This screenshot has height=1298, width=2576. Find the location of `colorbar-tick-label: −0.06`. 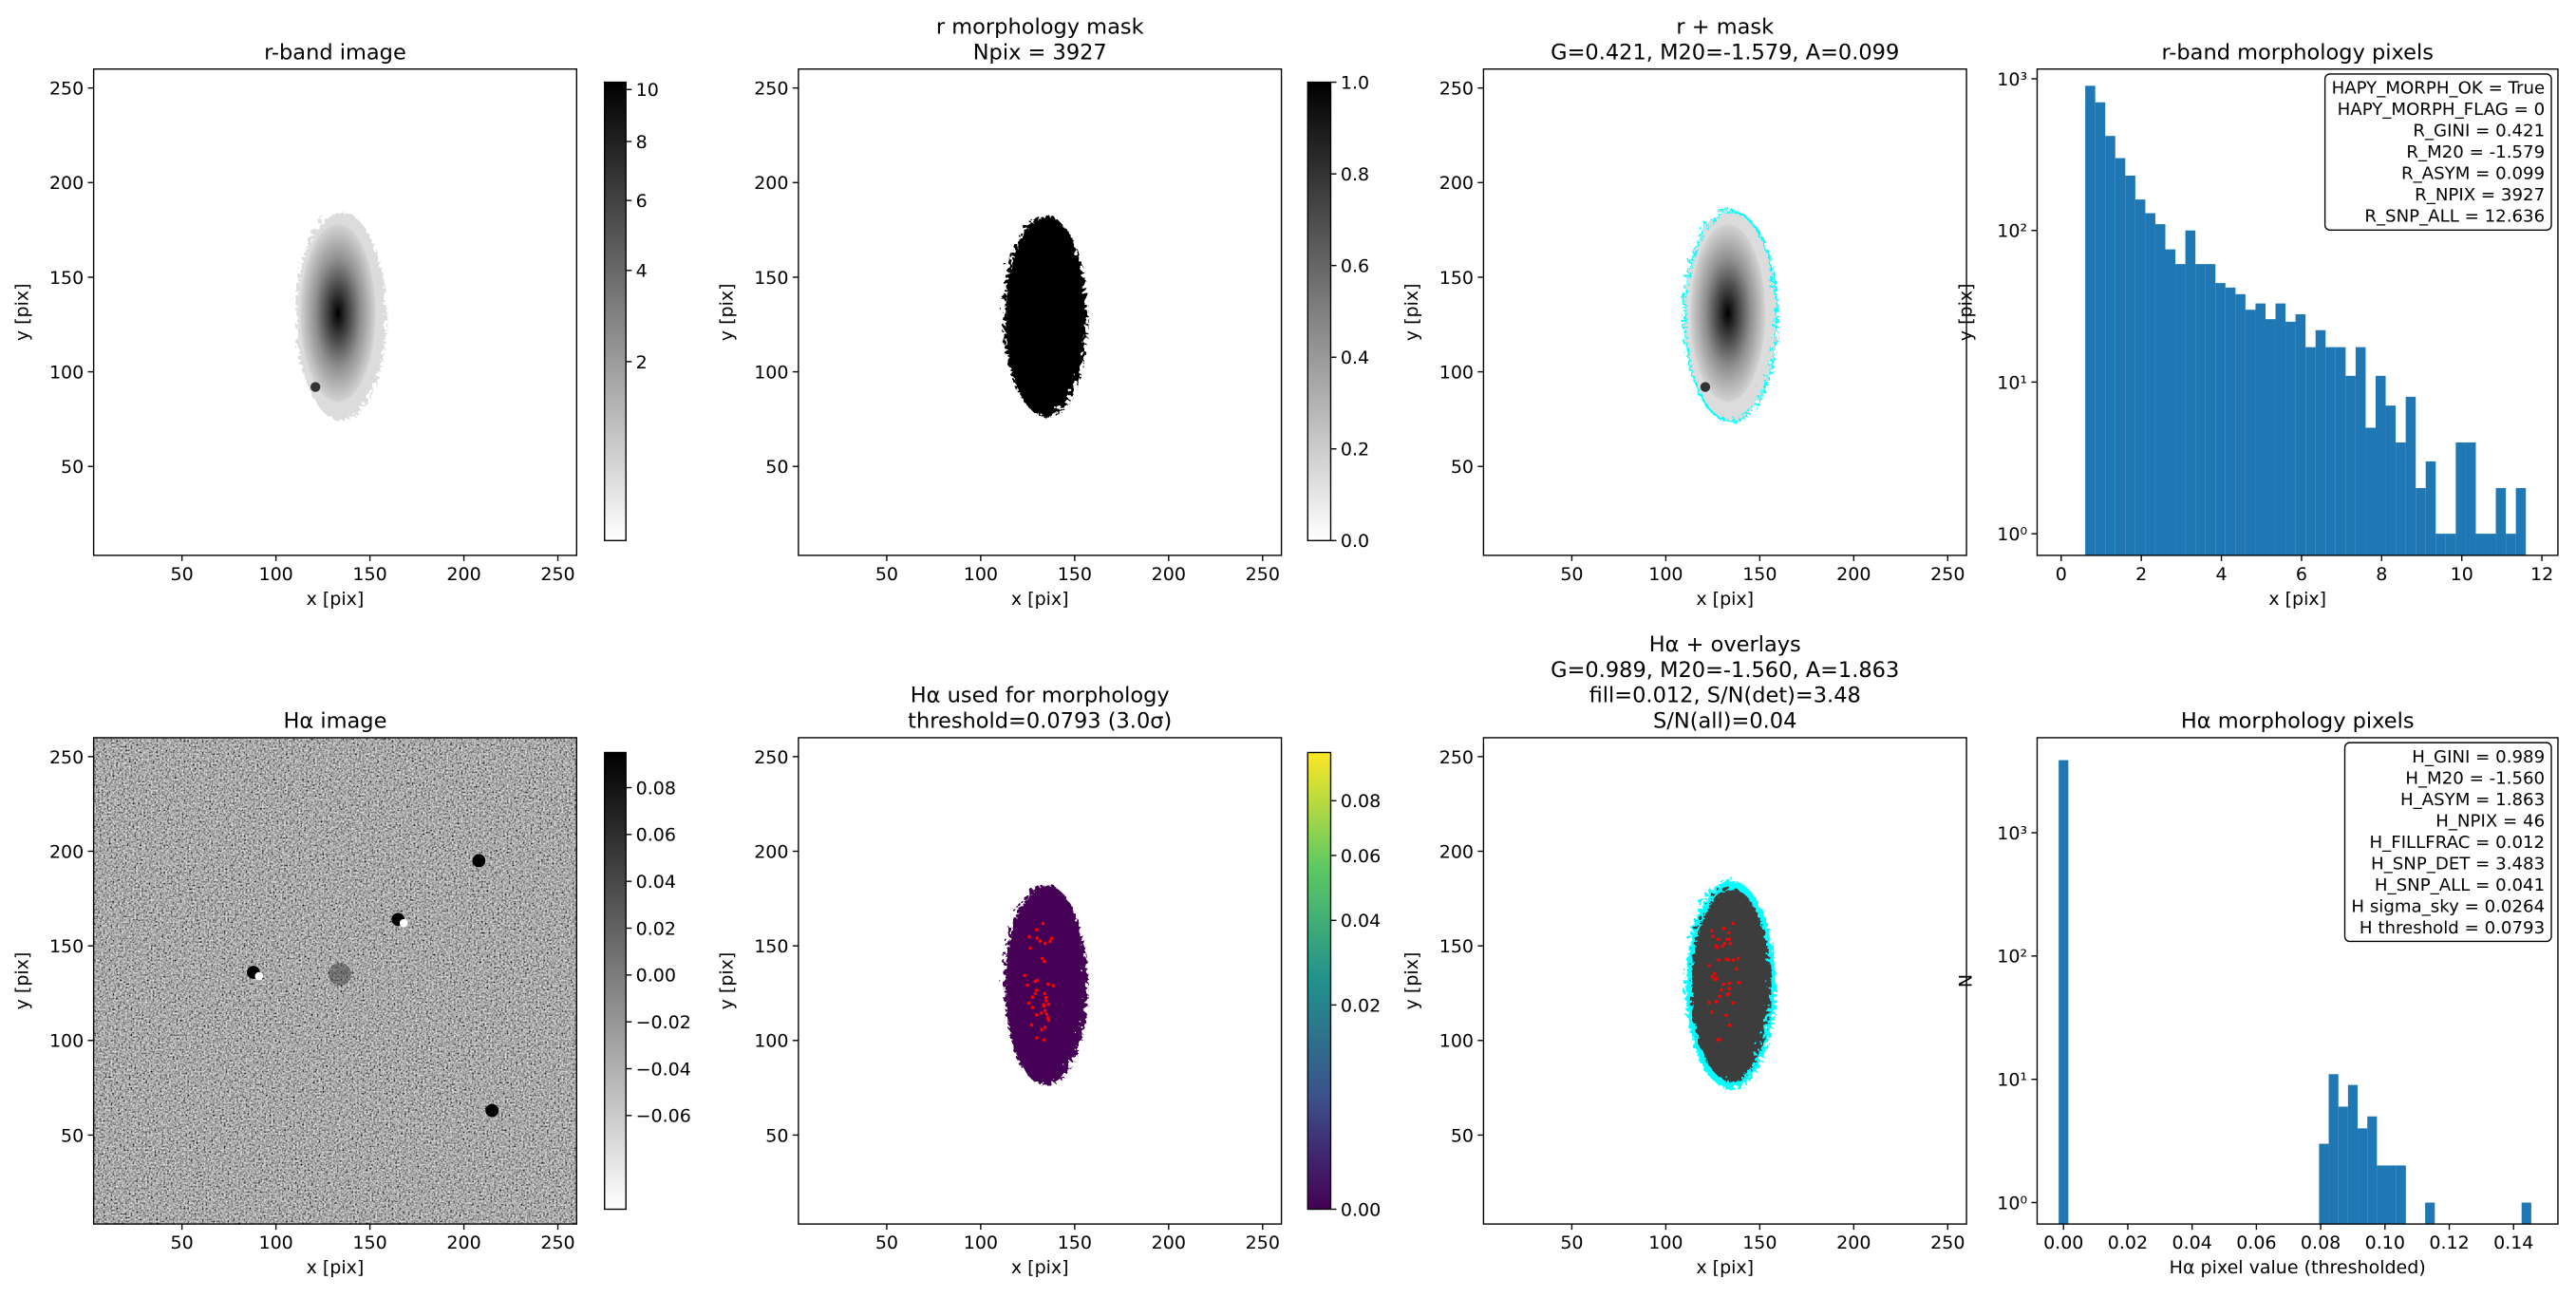

colorbar-tick-label: −0.06 is located at coordinates (663, 1116).